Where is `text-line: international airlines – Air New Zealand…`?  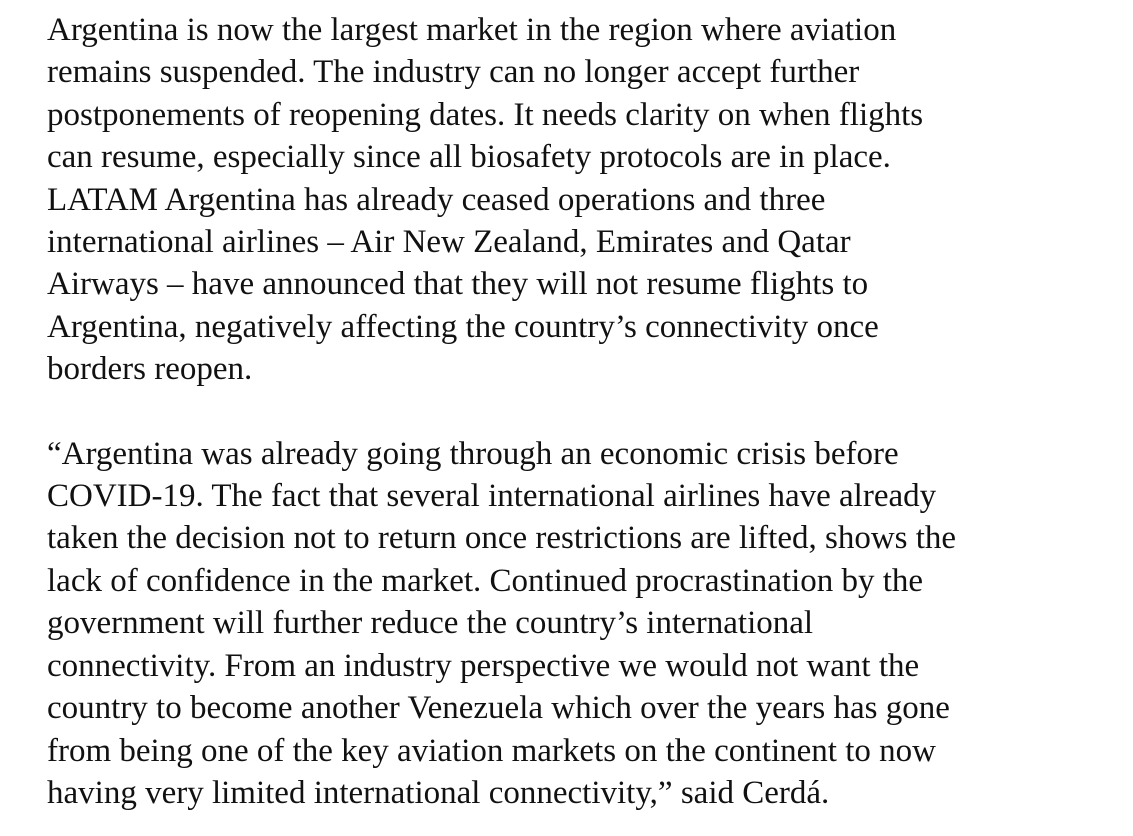
text-line: international airlines – Air New Zealand… is located at coordinates (449, 242).